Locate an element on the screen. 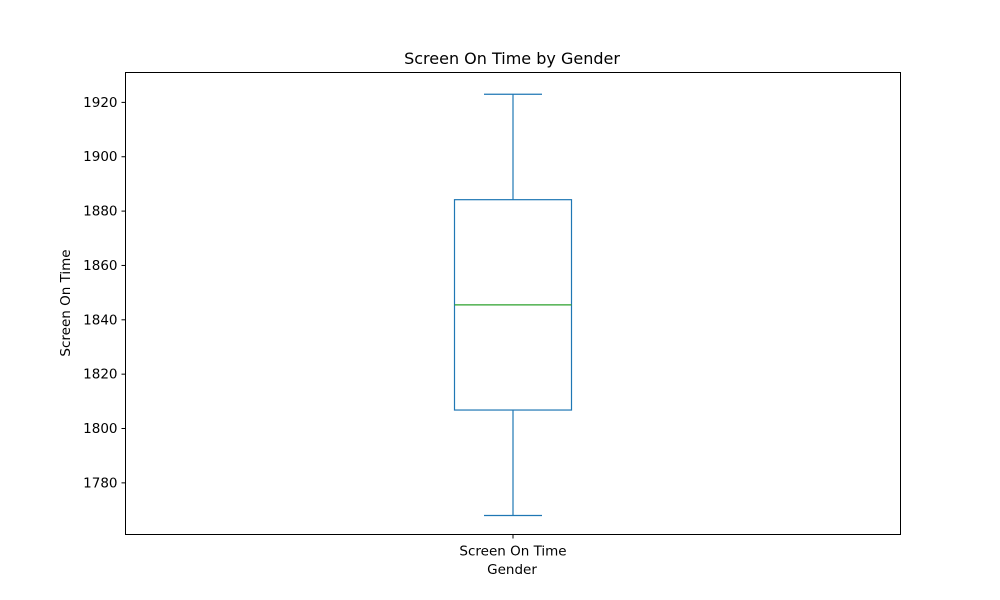  y-tick-label: 1840 is located at coordinates (100, 320).